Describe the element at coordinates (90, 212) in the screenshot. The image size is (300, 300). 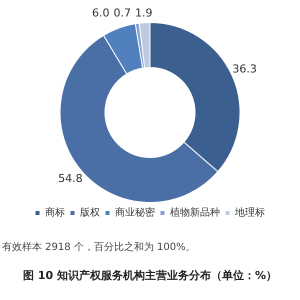
I see `legend-label: 版权` at that location.